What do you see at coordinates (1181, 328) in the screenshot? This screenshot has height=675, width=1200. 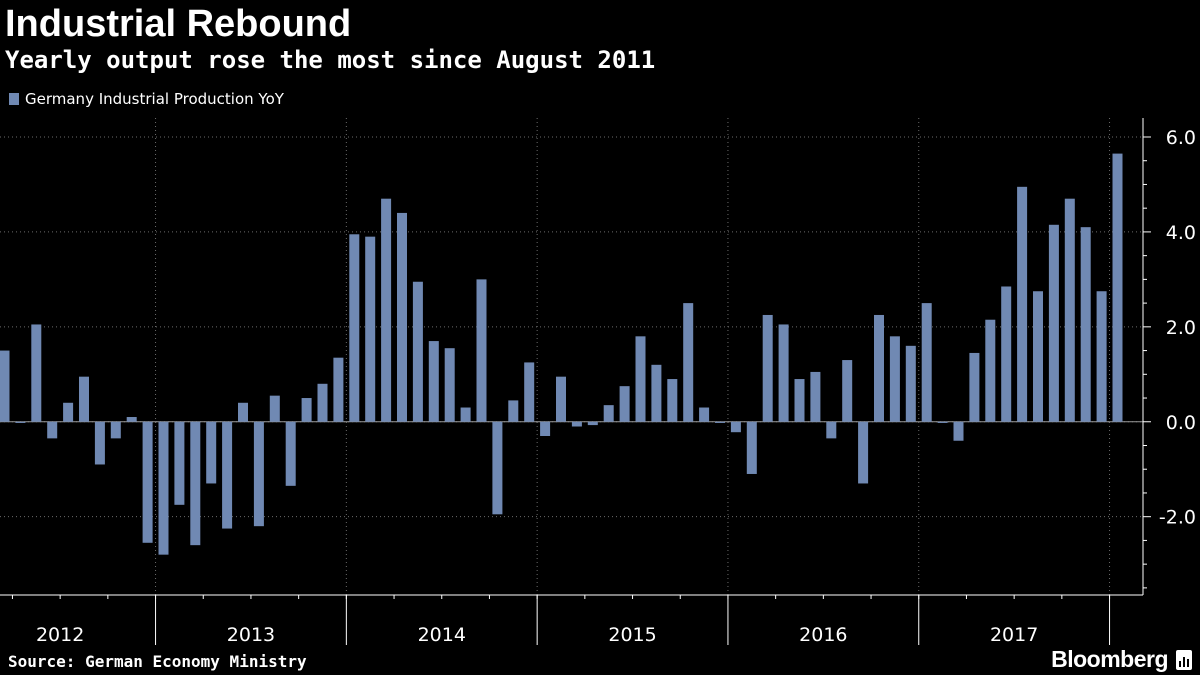 I see `y-tick-label: 2.0` at bounding box center [1181, 328].